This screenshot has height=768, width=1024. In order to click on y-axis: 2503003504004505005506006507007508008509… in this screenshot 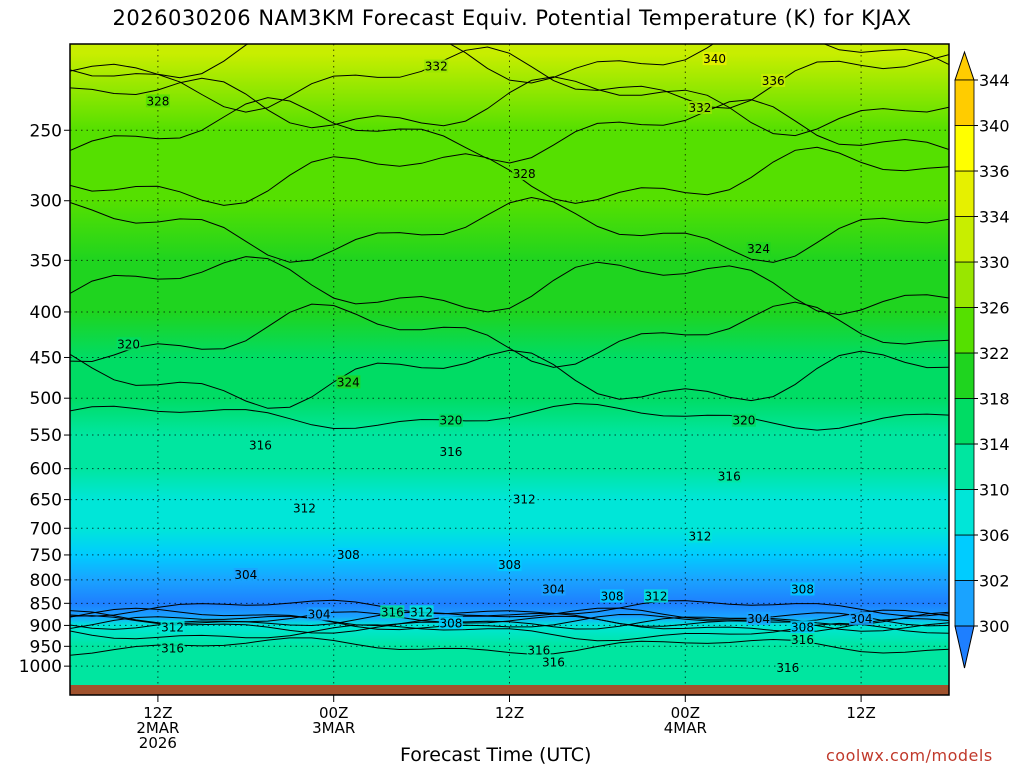, I will do `click(44, 399)`.